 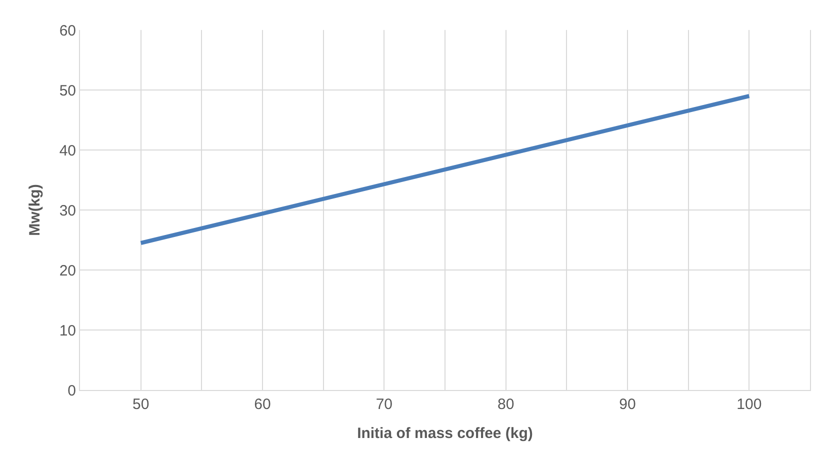 What do you see at coordinates (262, 404) in the screenshot?
I see `x-tick-label: 60` at bounding box center [262, 404].